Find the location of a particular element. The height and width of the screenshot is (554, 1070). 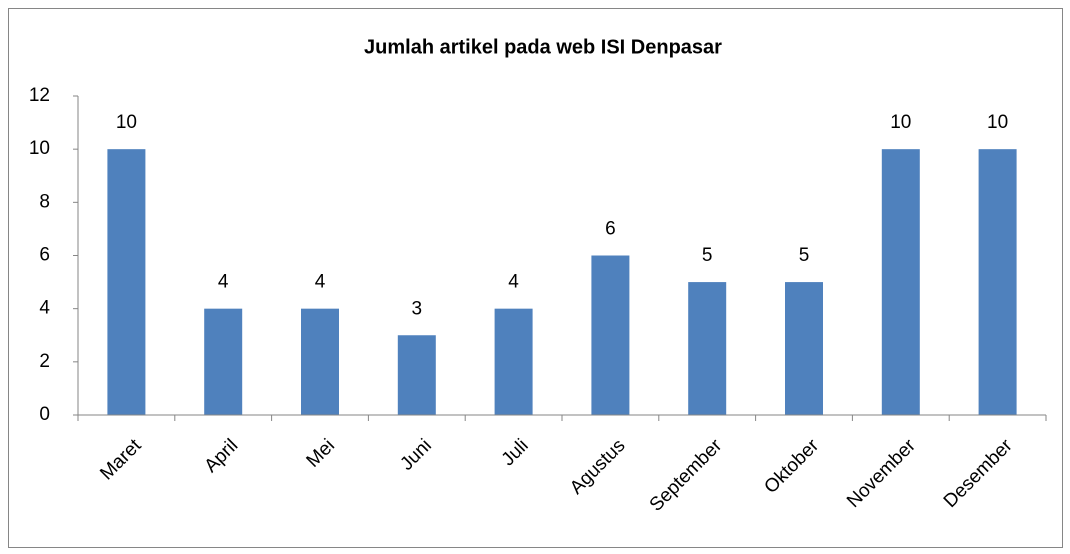

y-tick-label: 12 is located at coordinates (39, 95).